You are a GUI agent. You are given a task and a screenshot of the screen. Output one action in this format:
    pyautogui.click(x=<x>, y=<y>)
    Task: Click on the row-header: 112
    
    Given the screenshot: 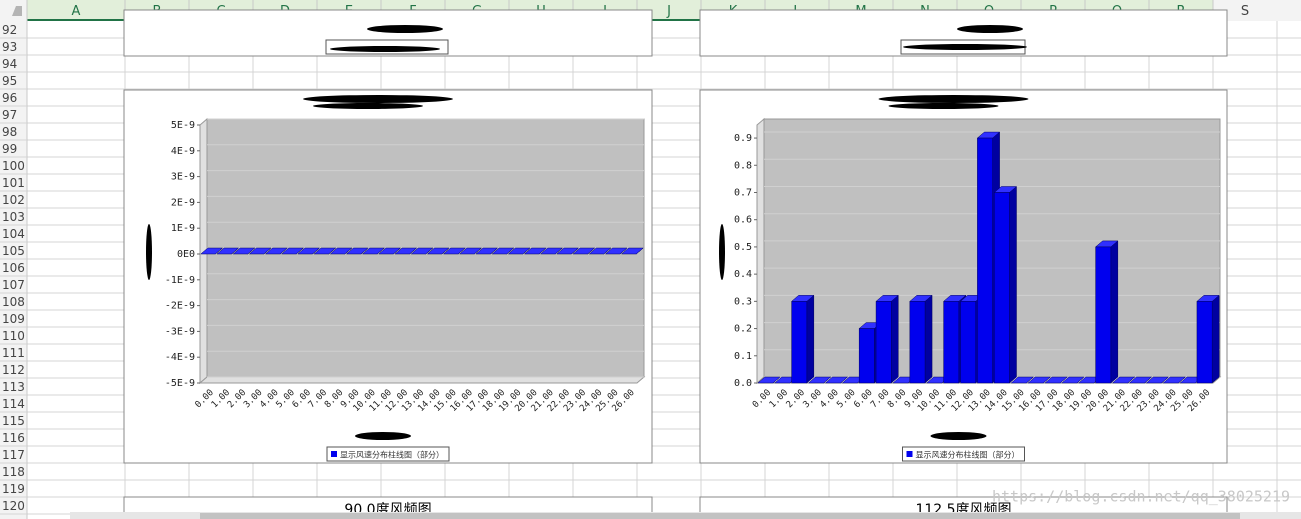 What is the action you would take?
    pyautogui.click(x=13, y=370)
    